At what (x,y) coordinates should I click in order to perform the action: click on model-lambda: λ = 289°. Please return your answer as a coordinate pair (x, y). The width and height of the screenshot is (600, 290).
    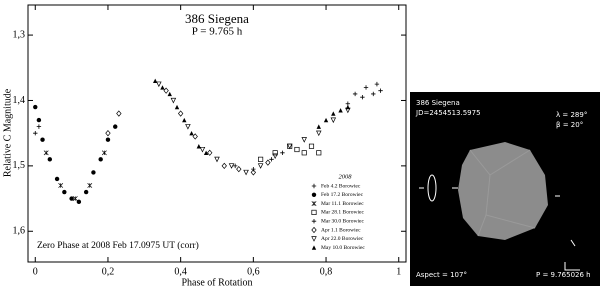
    Looking at the image, I should click on (571, 115).